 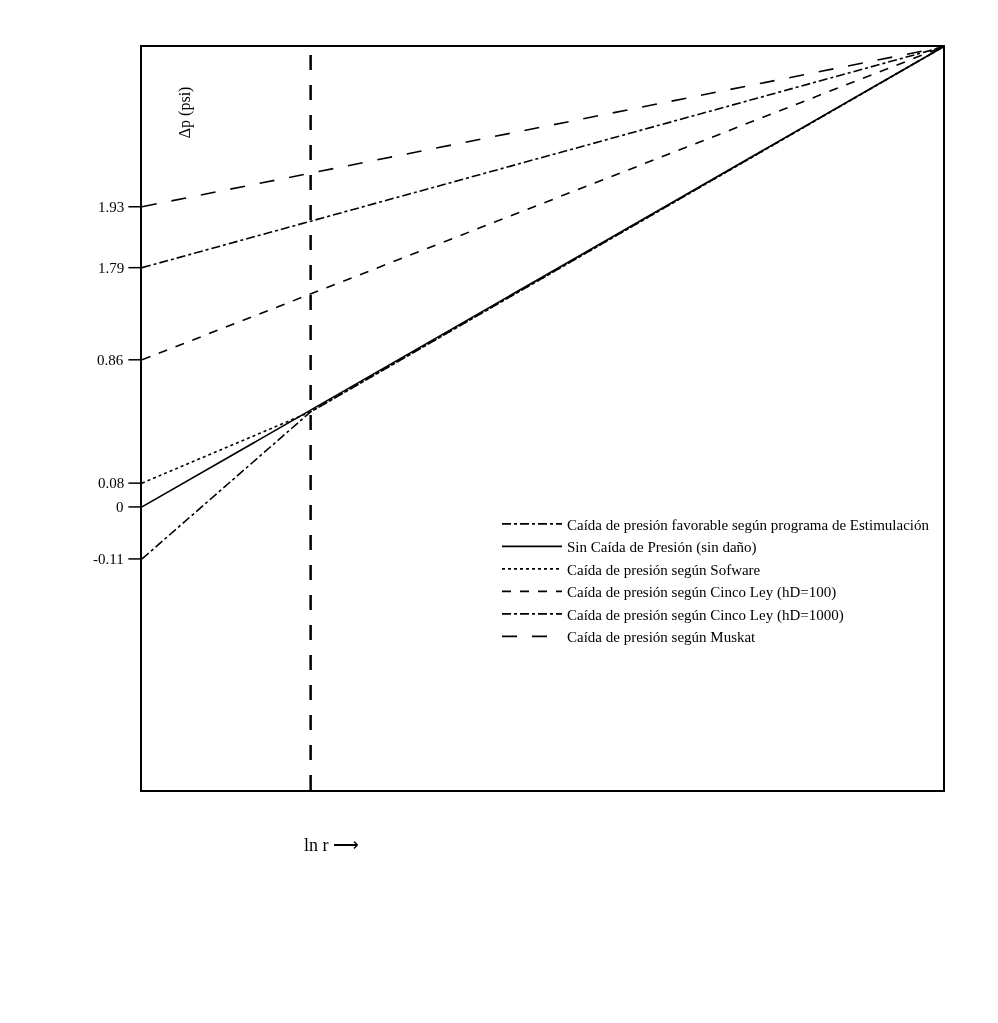 What do you see at coordinates (111, 268) in the screenshot?
I see `text: 1.79` at bounding box center [111, 268].